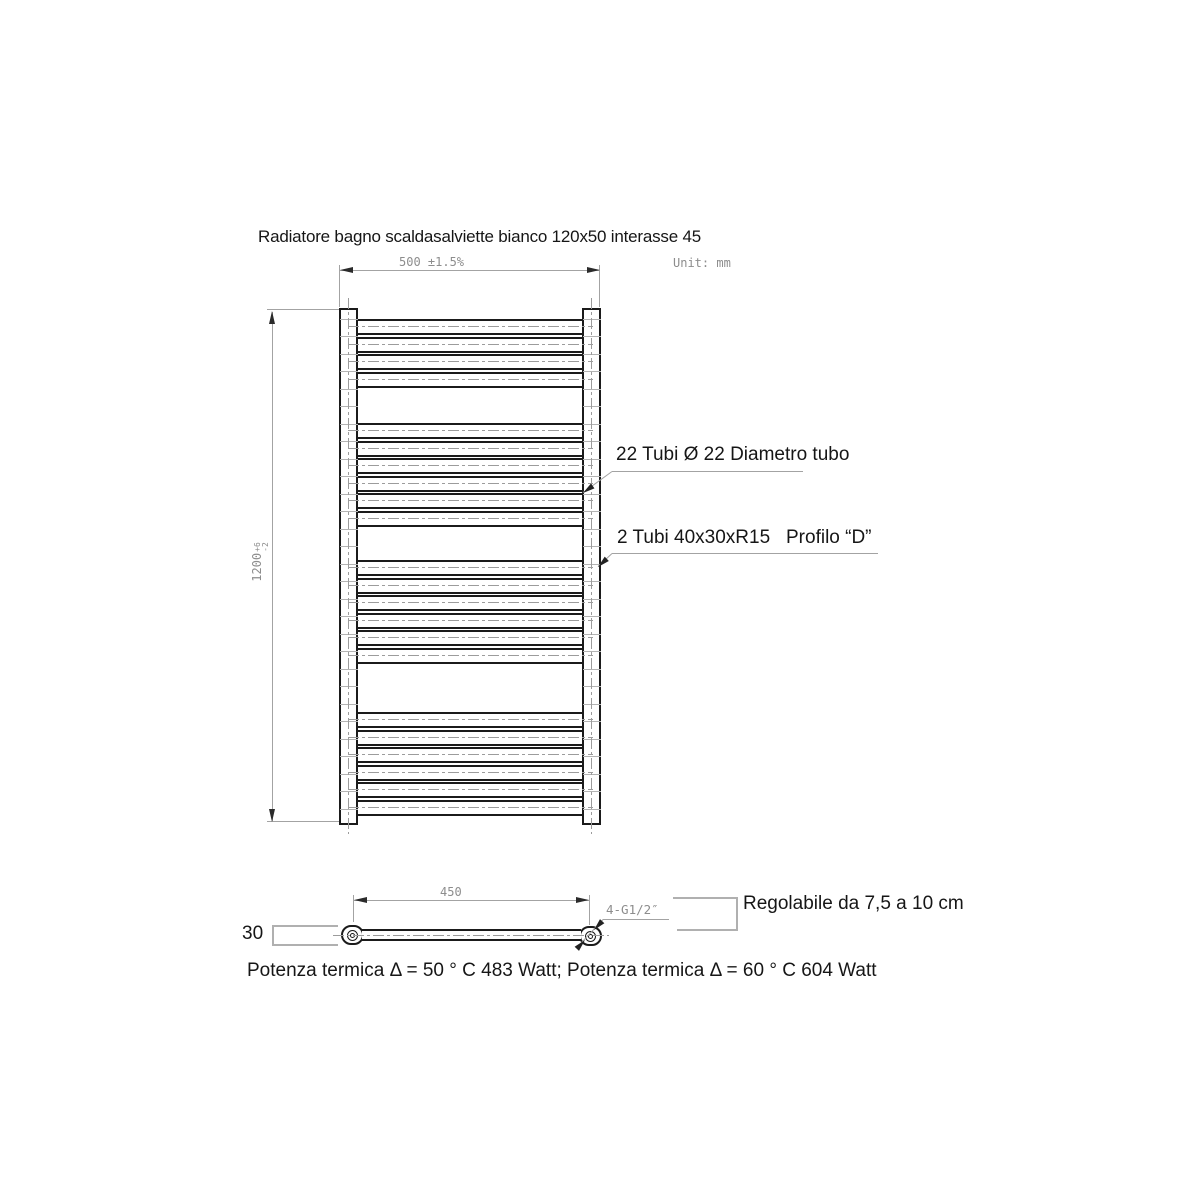  What do you see at coordinates (303, 309) in the screenshot?
I see `height-extension-line-top` at bounding box center [303, 309].